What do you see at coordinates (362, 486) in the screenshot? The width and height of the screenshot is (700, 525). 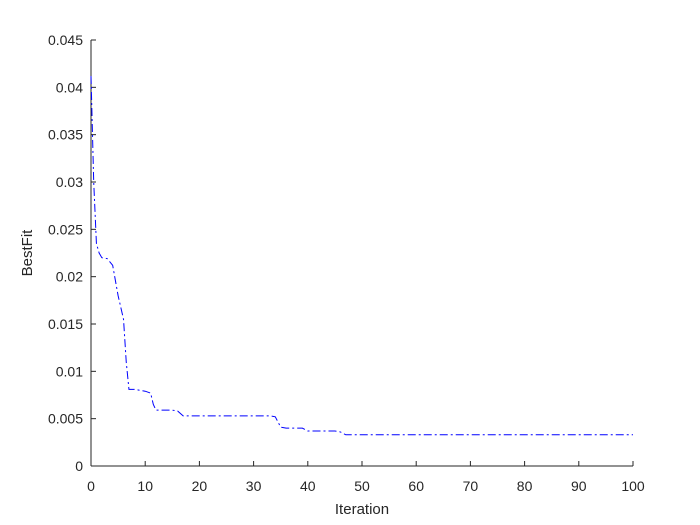 I see `x-tick-label: 50` at bounding box center [362, 486].